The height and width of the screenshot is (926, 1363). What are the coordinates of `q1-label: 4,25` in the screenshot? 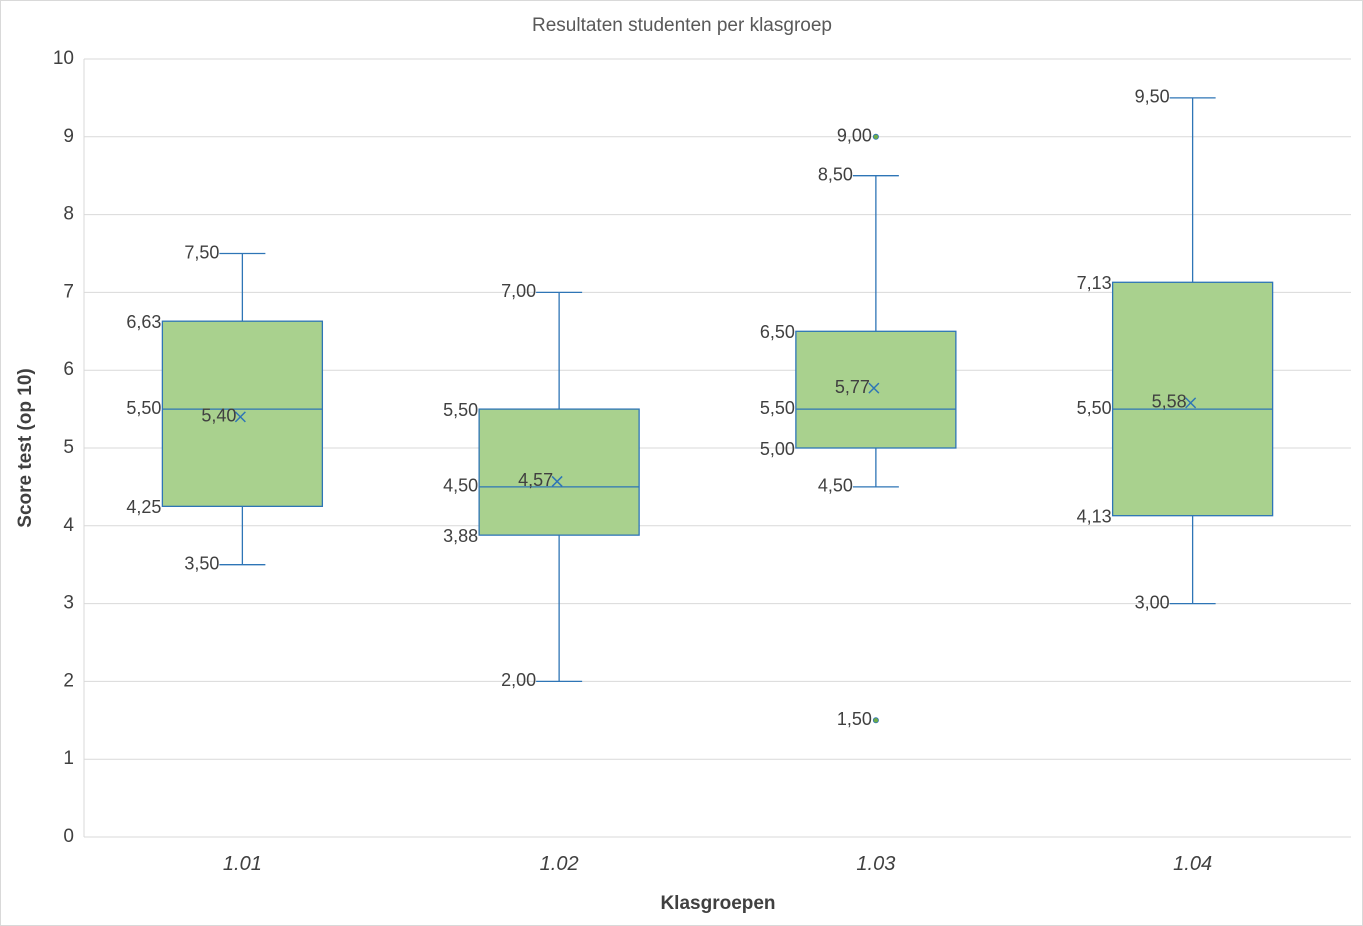 It's located at (143, 507).